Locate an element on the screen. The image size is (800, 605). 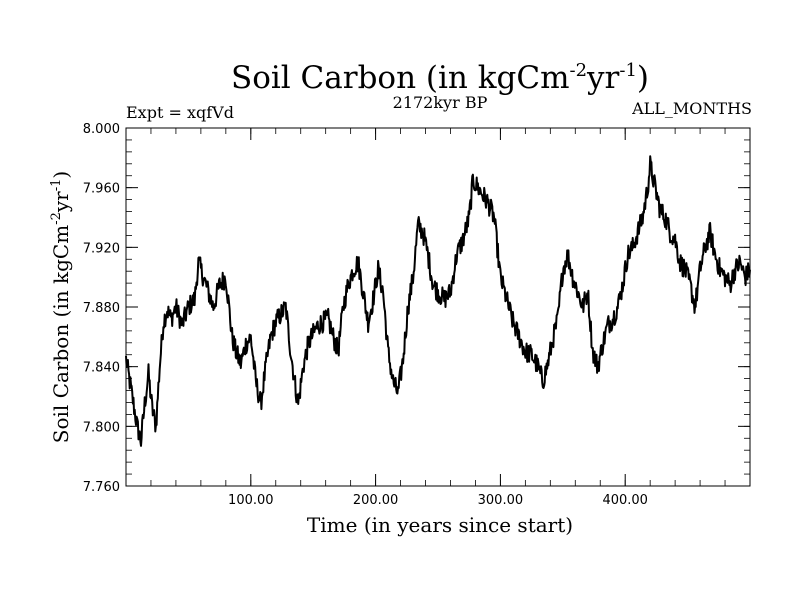
chart-title: Soil Carbon (in kgCm-2yr-1) is located at coordinates (440, 78).